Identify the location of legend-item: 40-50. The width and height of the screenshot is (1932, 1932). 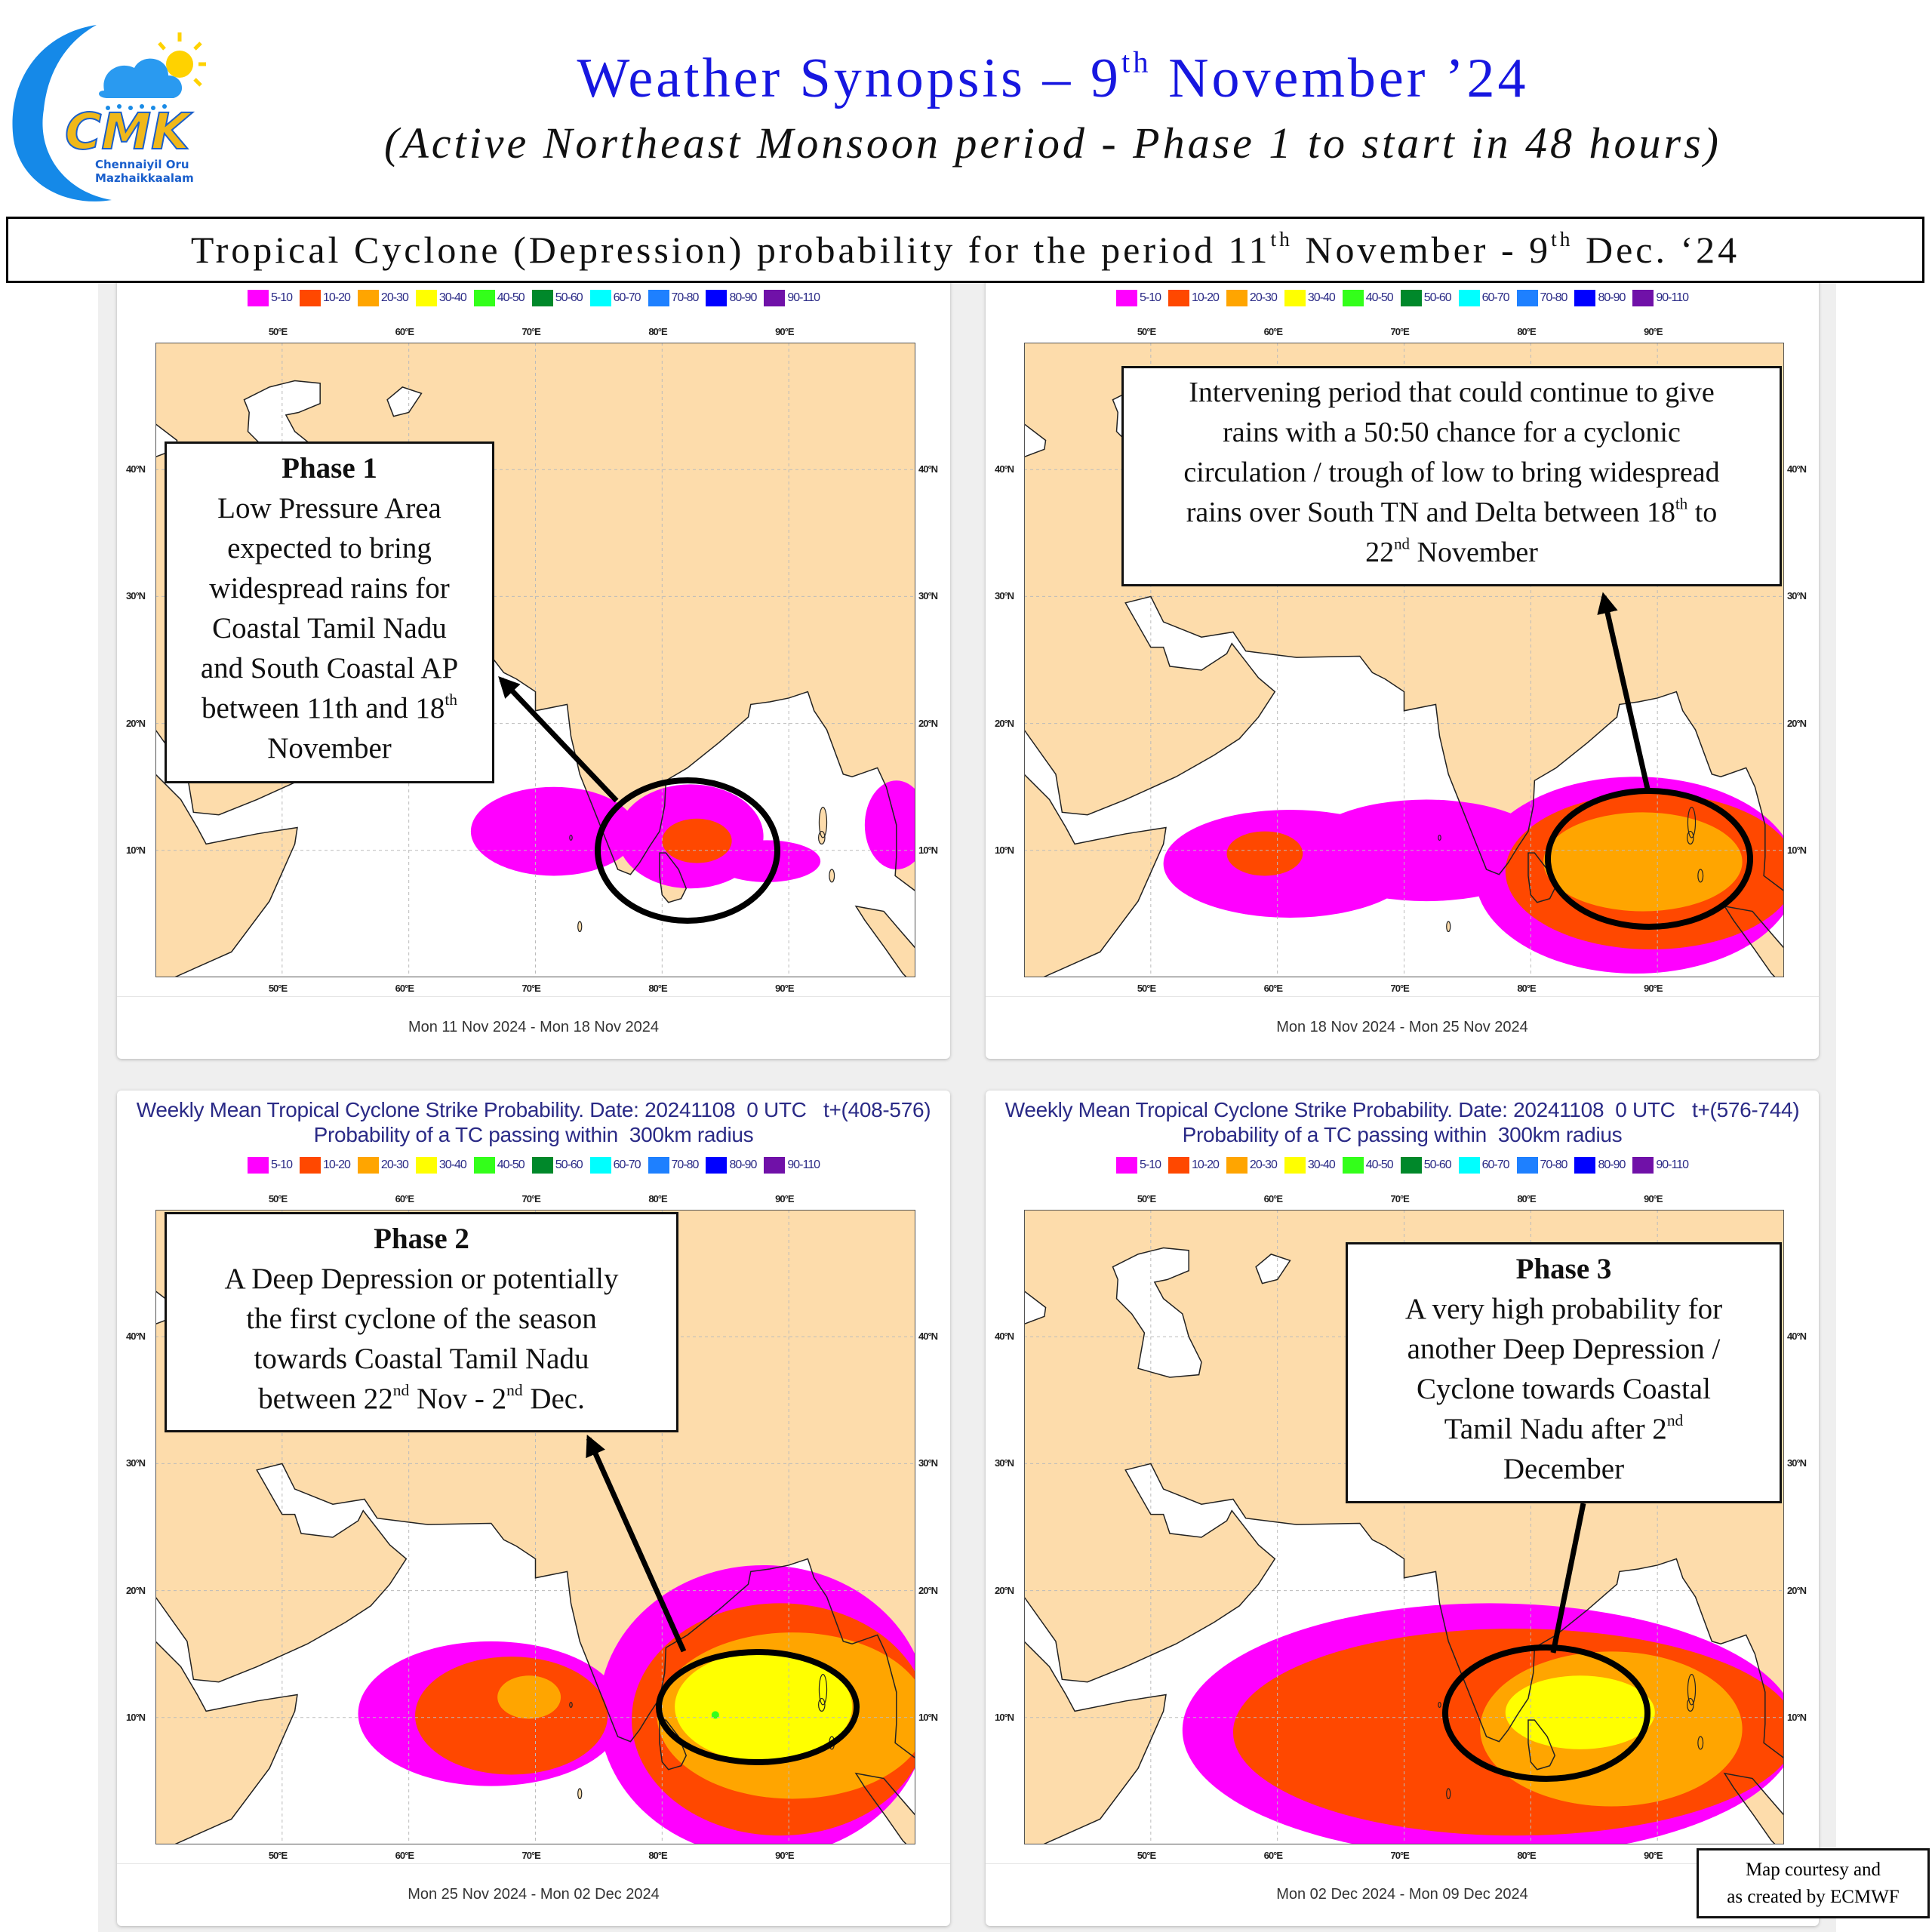
(1368, 1165).